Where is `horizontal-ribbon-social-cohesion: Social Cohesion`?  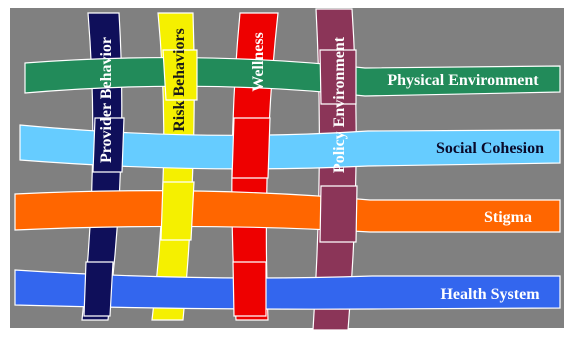
horizontal-ribbon-social-cohesion: Social Cohesion is located at coordinates (290, 147).